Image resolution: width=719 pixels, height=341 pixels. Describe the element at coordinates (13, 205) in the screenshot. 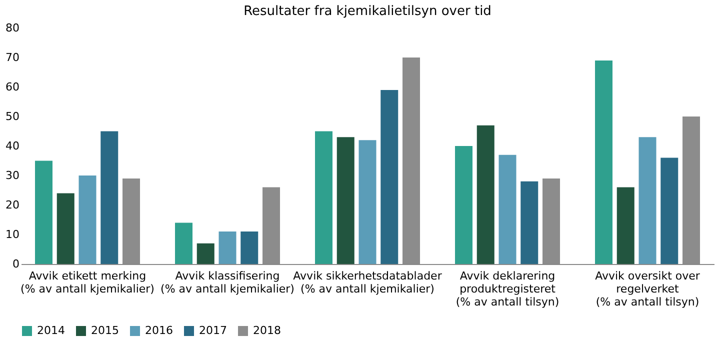

I see `y-tick-label: 20` at that location.